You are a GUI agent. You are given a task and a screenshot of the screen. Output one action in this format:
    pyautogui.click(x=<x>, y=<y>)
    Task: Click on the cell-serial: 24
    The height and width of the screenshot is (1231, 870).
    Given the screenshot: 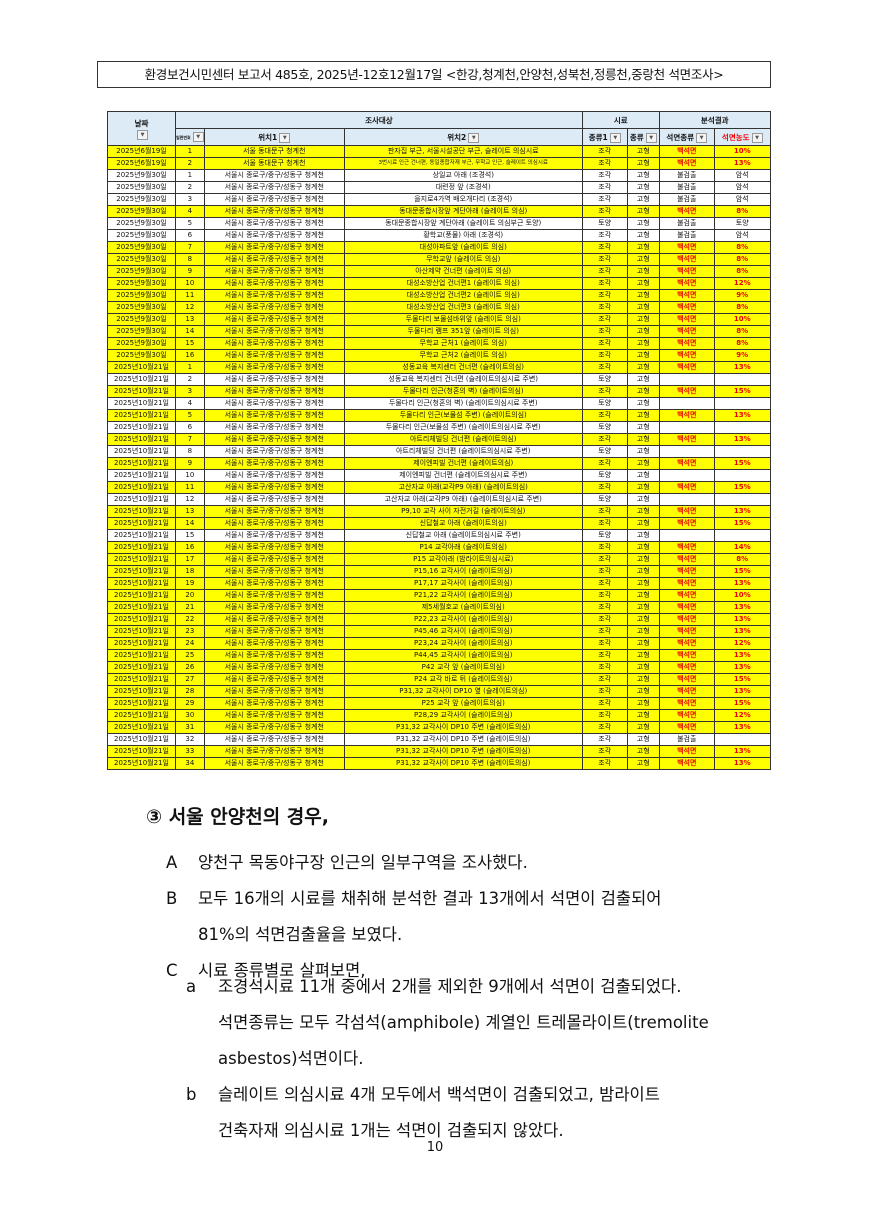 What is the action you would take?
    pyautogui.click(x=190, y=643)
    